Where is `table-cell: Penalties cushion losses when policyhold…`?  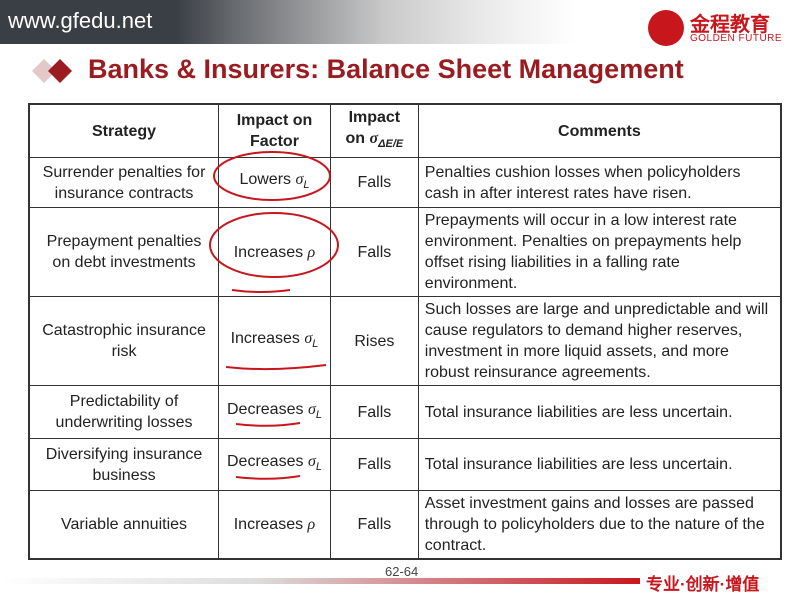
table-cell: Penalties cushion losses when policyhold… is located at coordinates (599, 182).